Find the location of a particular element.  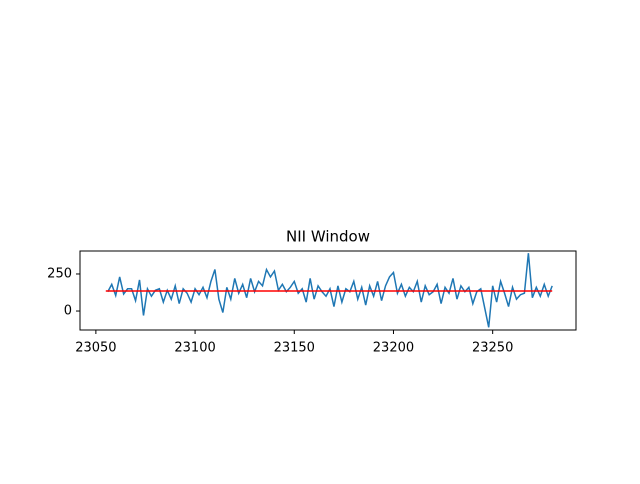

y-tick-label: 0 is located at coordinates (68, 311).